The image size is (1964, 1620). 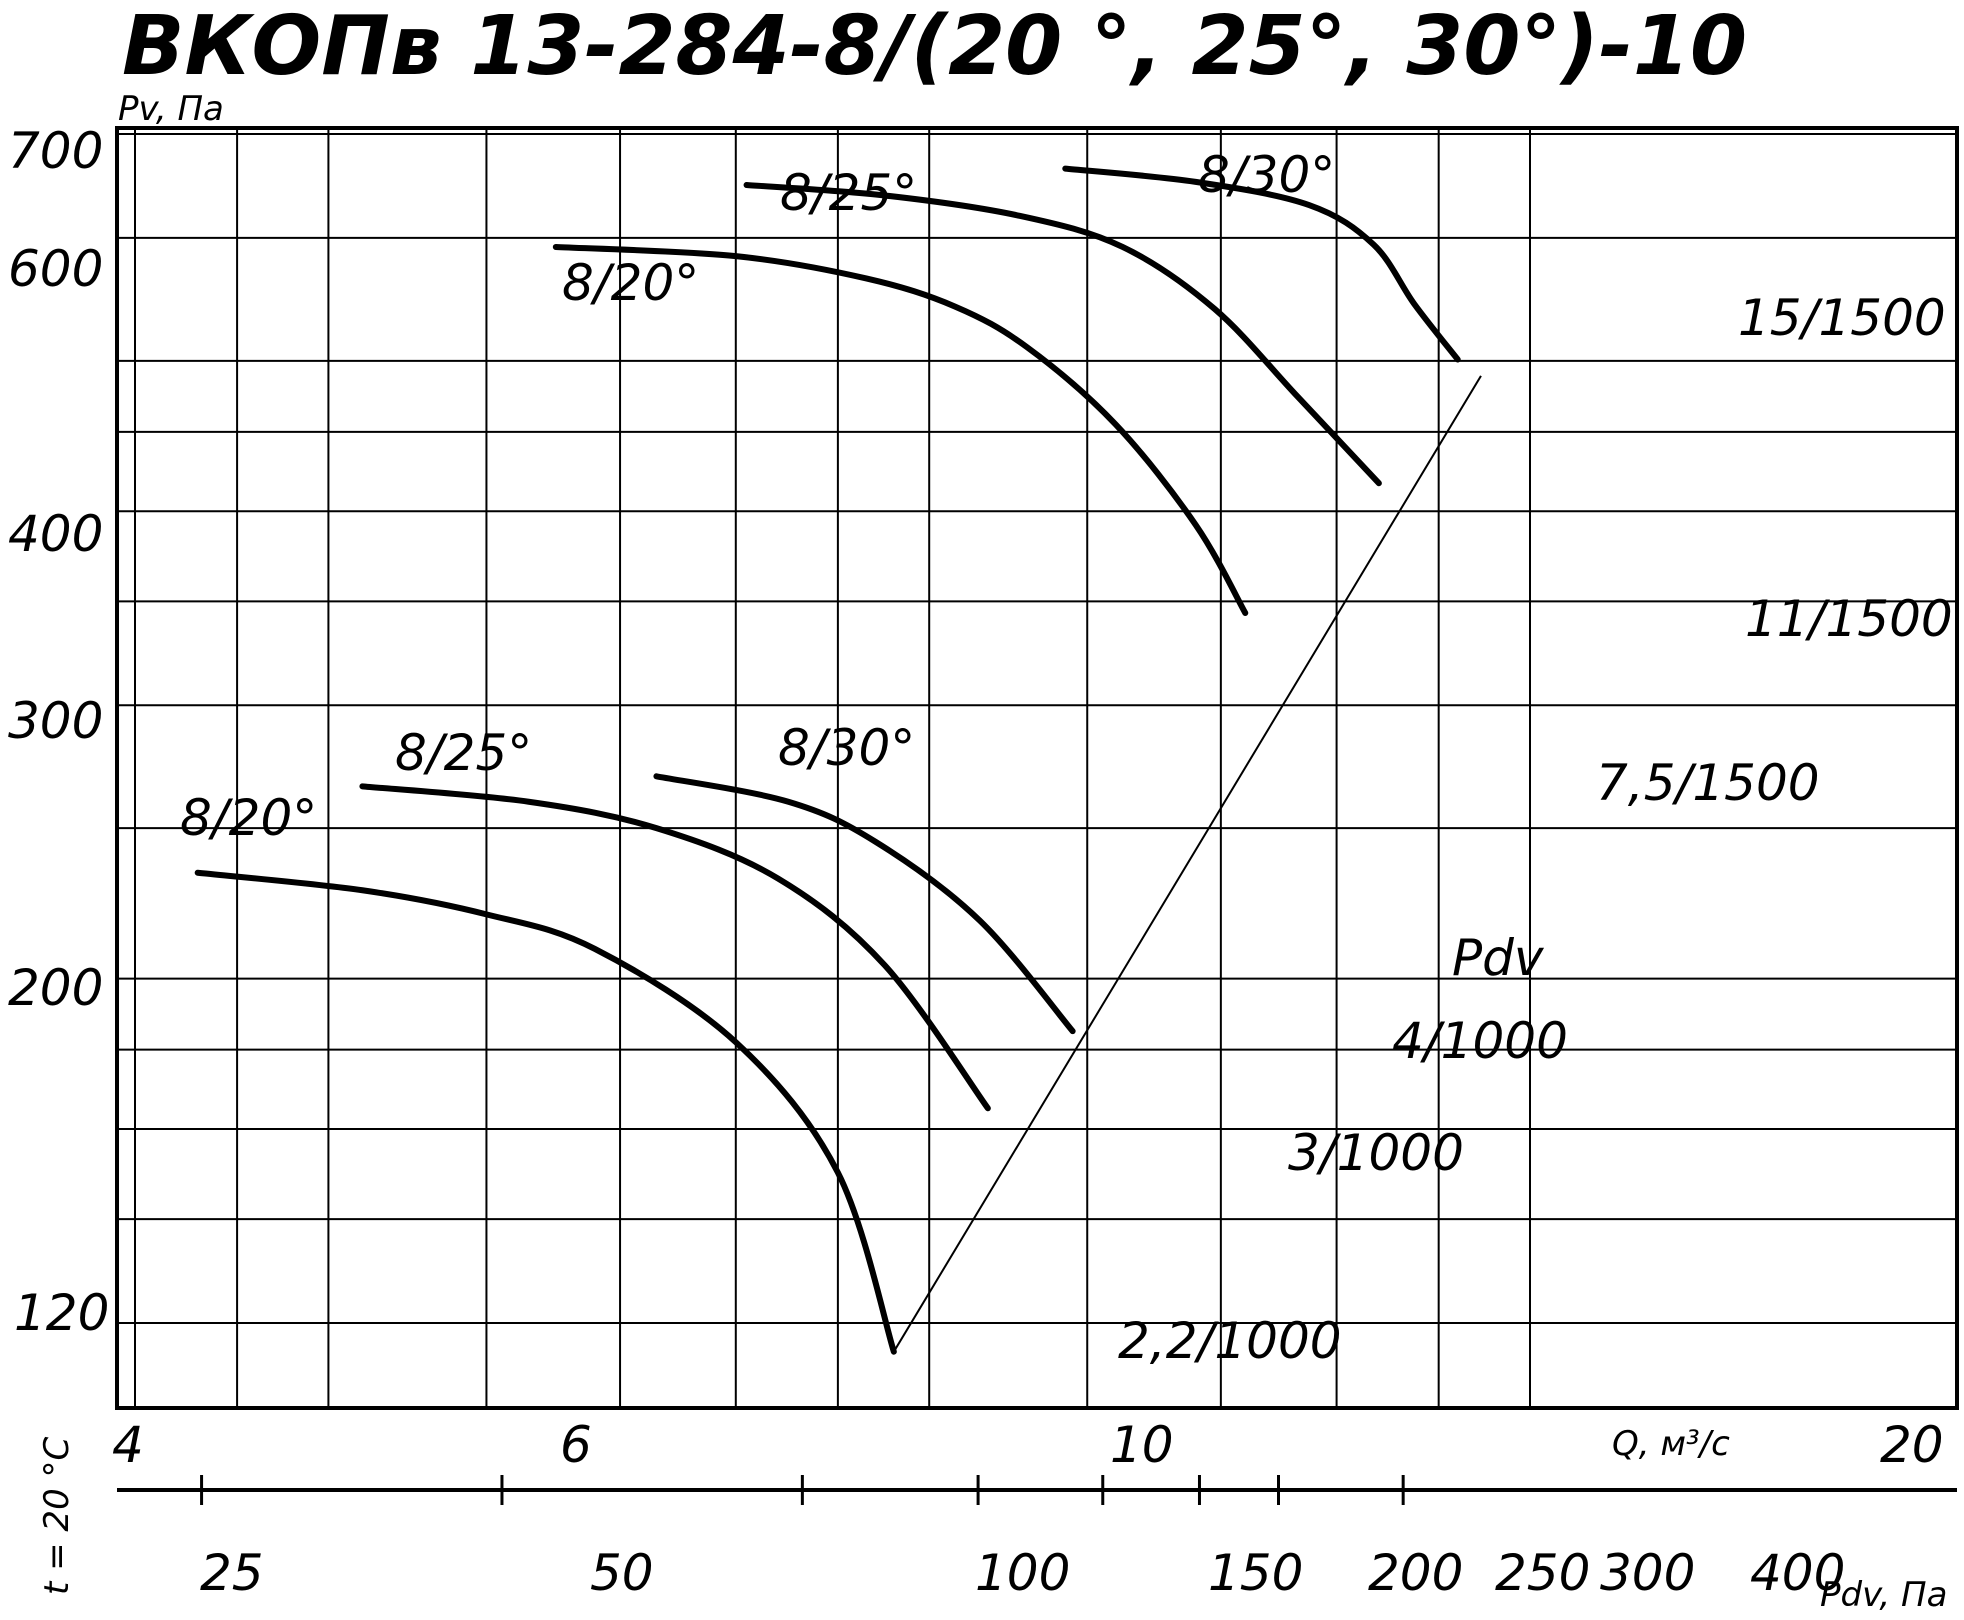 What do you see at coordinates (622, 1573) in the screenshot?
I see `pdv-tick-label-50: 50` at bounding box center [622, 1573].